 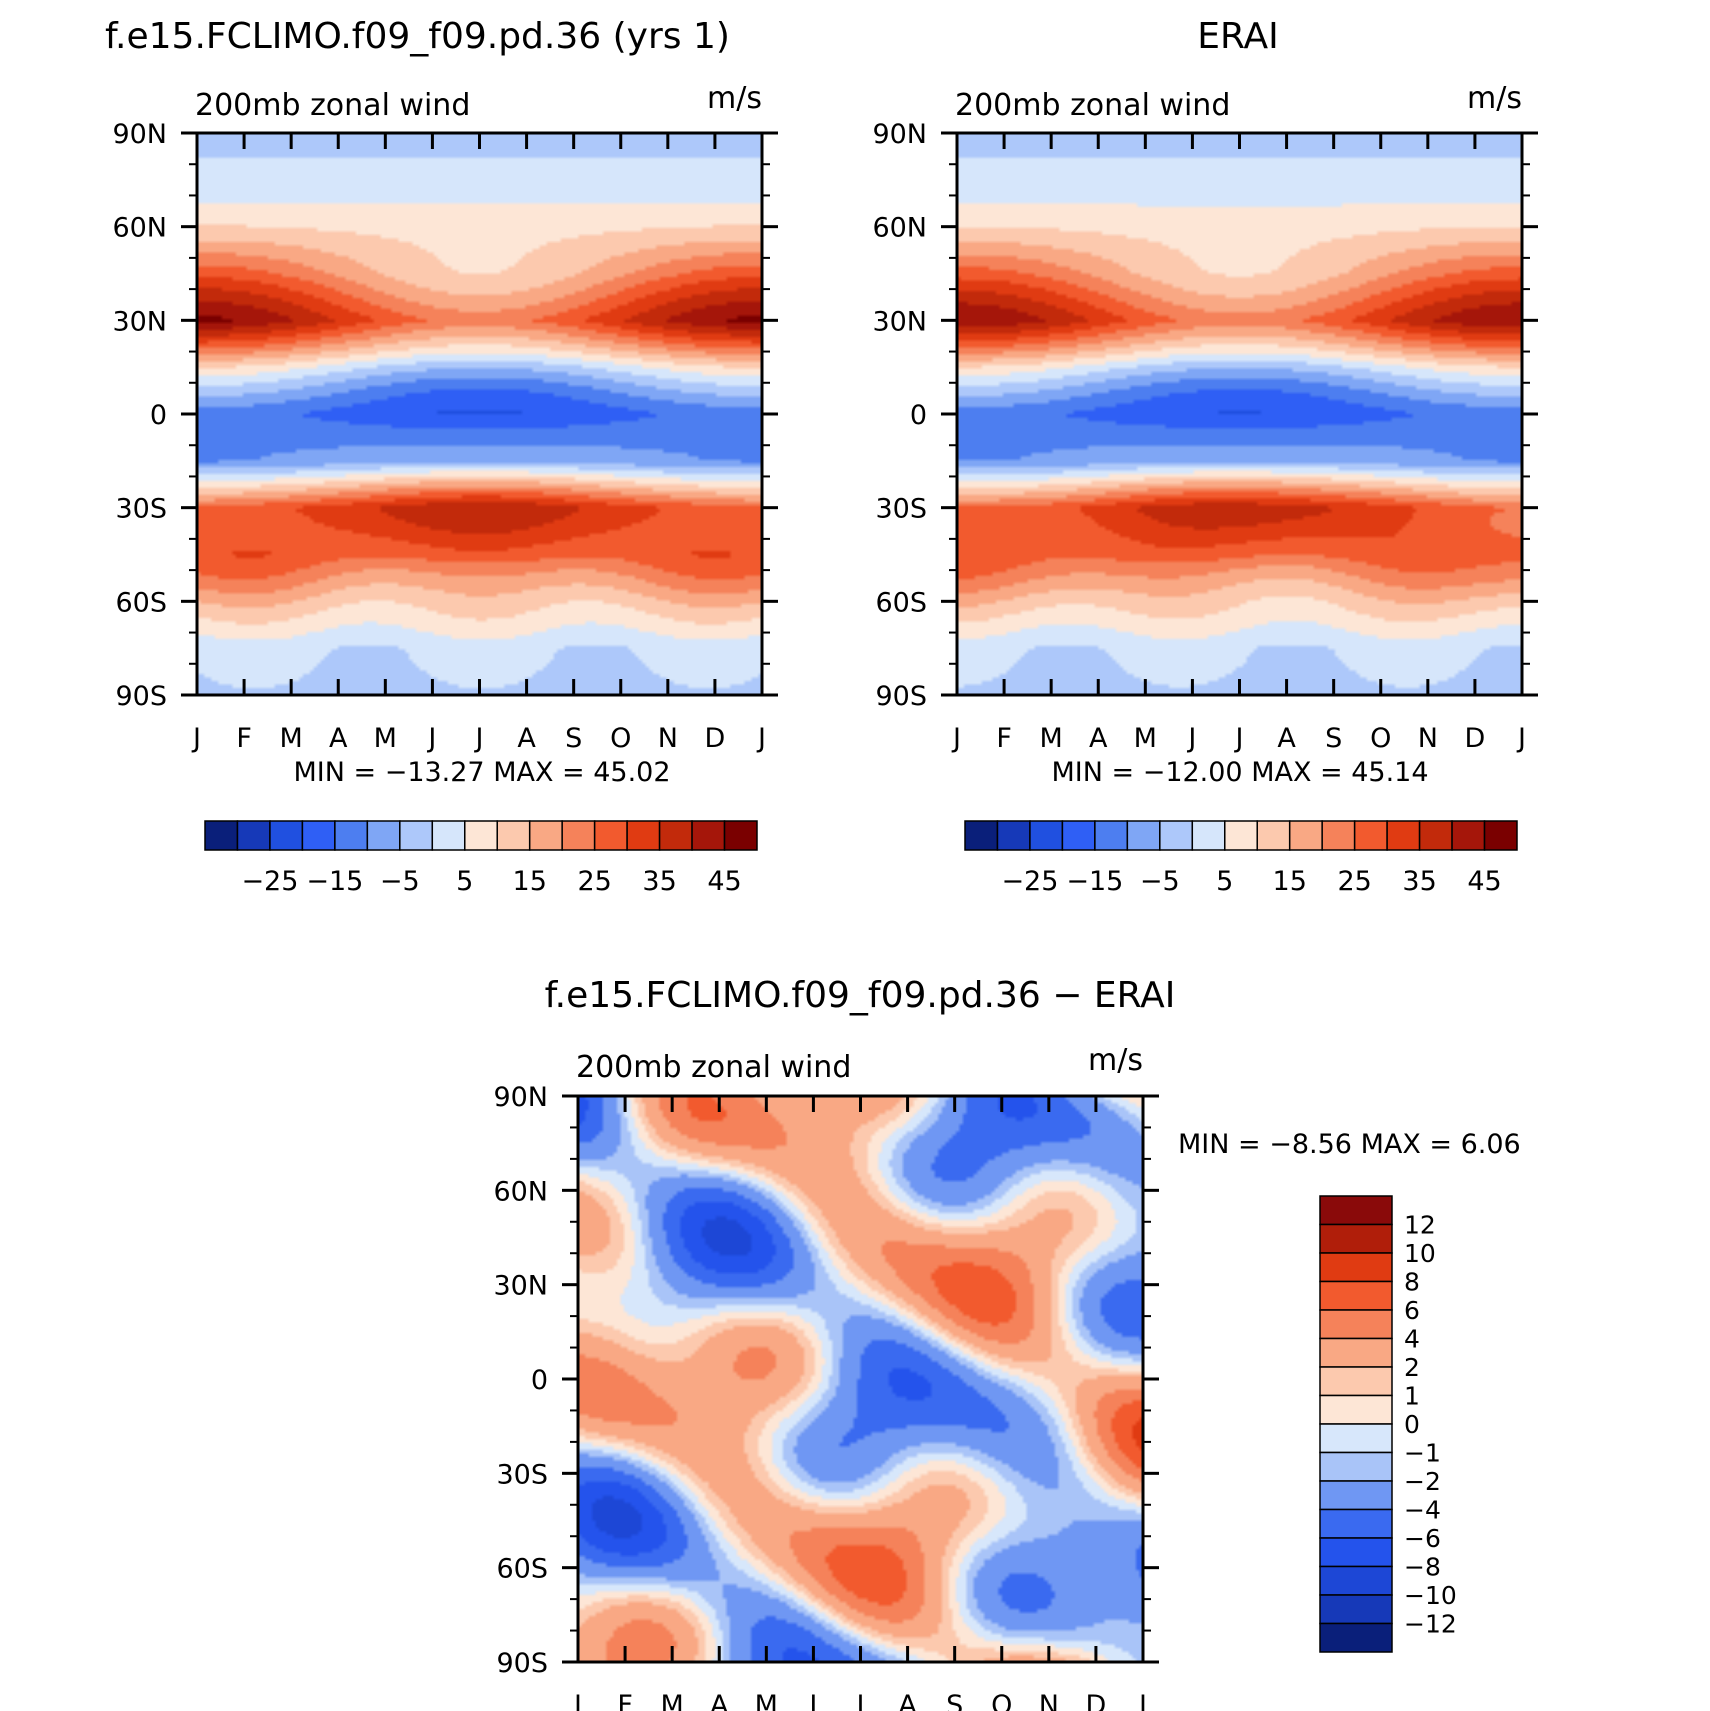 What do you see at coordinates (1092, 105) in the screenshot?
I see `panel-erai-left-label: 200mb zonal wind` at bounding box center [1092, 105].